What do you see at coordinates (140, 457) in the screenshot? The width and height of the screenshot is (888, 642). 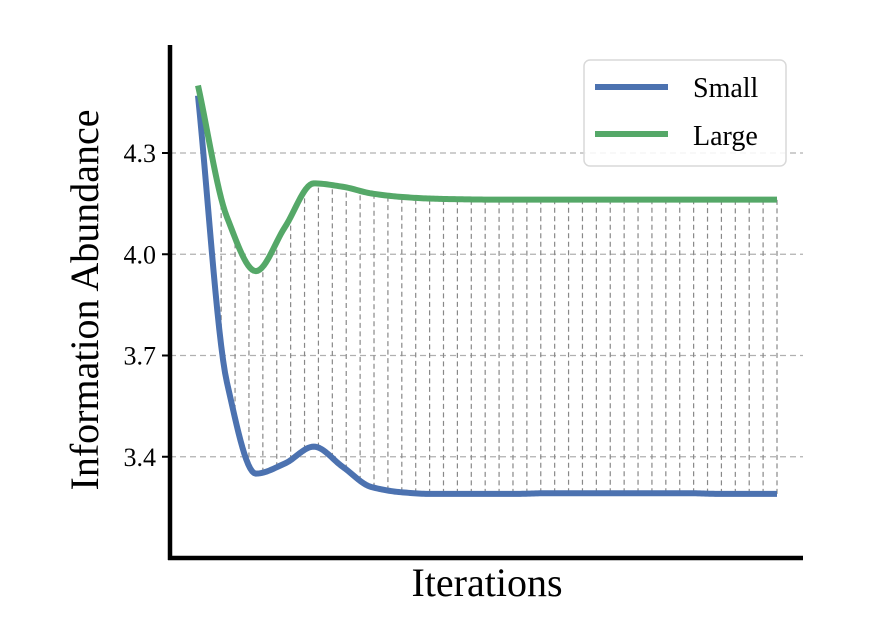 I see `y-tick-label: 3.4` at bounding box center [140, 457].